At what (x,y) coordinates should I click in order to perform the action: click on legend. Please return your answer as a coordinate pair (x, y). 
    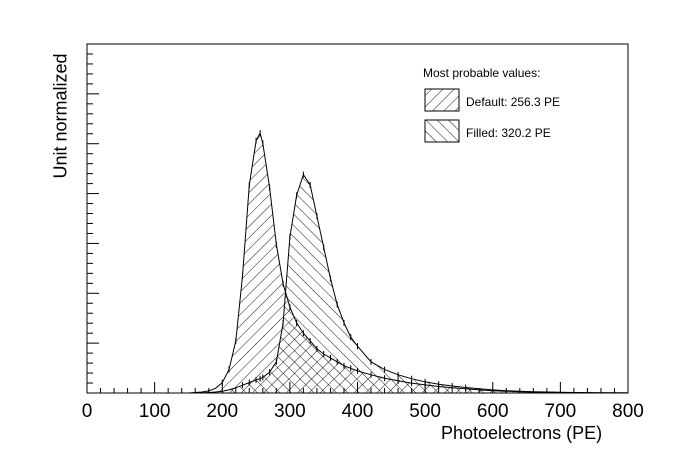
    Looking at the image, I should click on (442, 115).